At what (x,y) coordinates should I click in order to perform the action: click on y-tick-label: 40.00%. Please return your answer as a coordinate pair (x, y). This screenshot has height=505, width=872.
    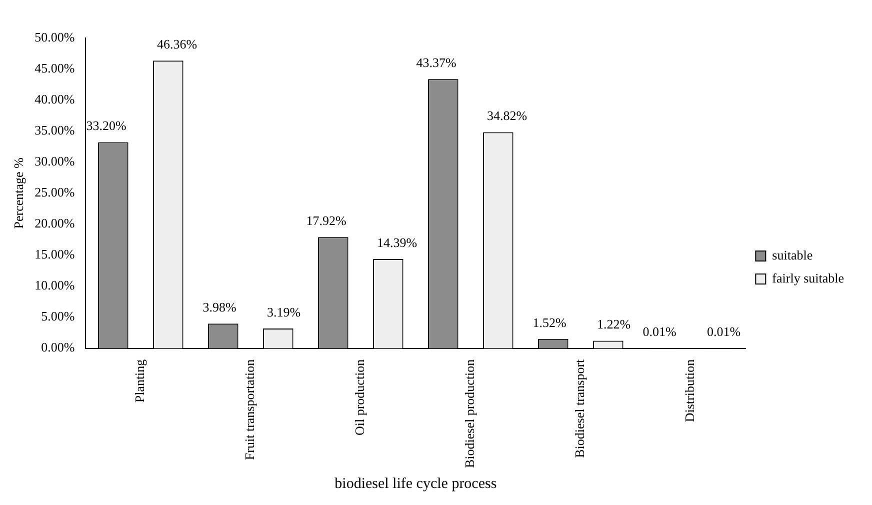
    Looking at the image, I should click on (54, 98).